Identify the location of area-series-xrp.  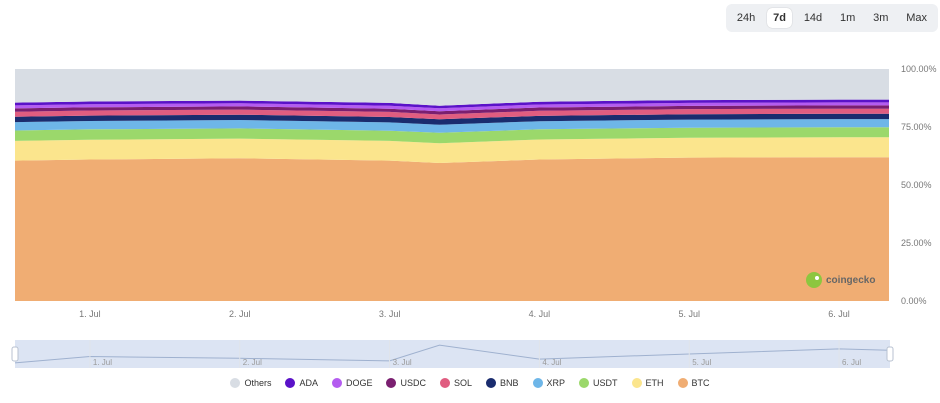
(452, 126).